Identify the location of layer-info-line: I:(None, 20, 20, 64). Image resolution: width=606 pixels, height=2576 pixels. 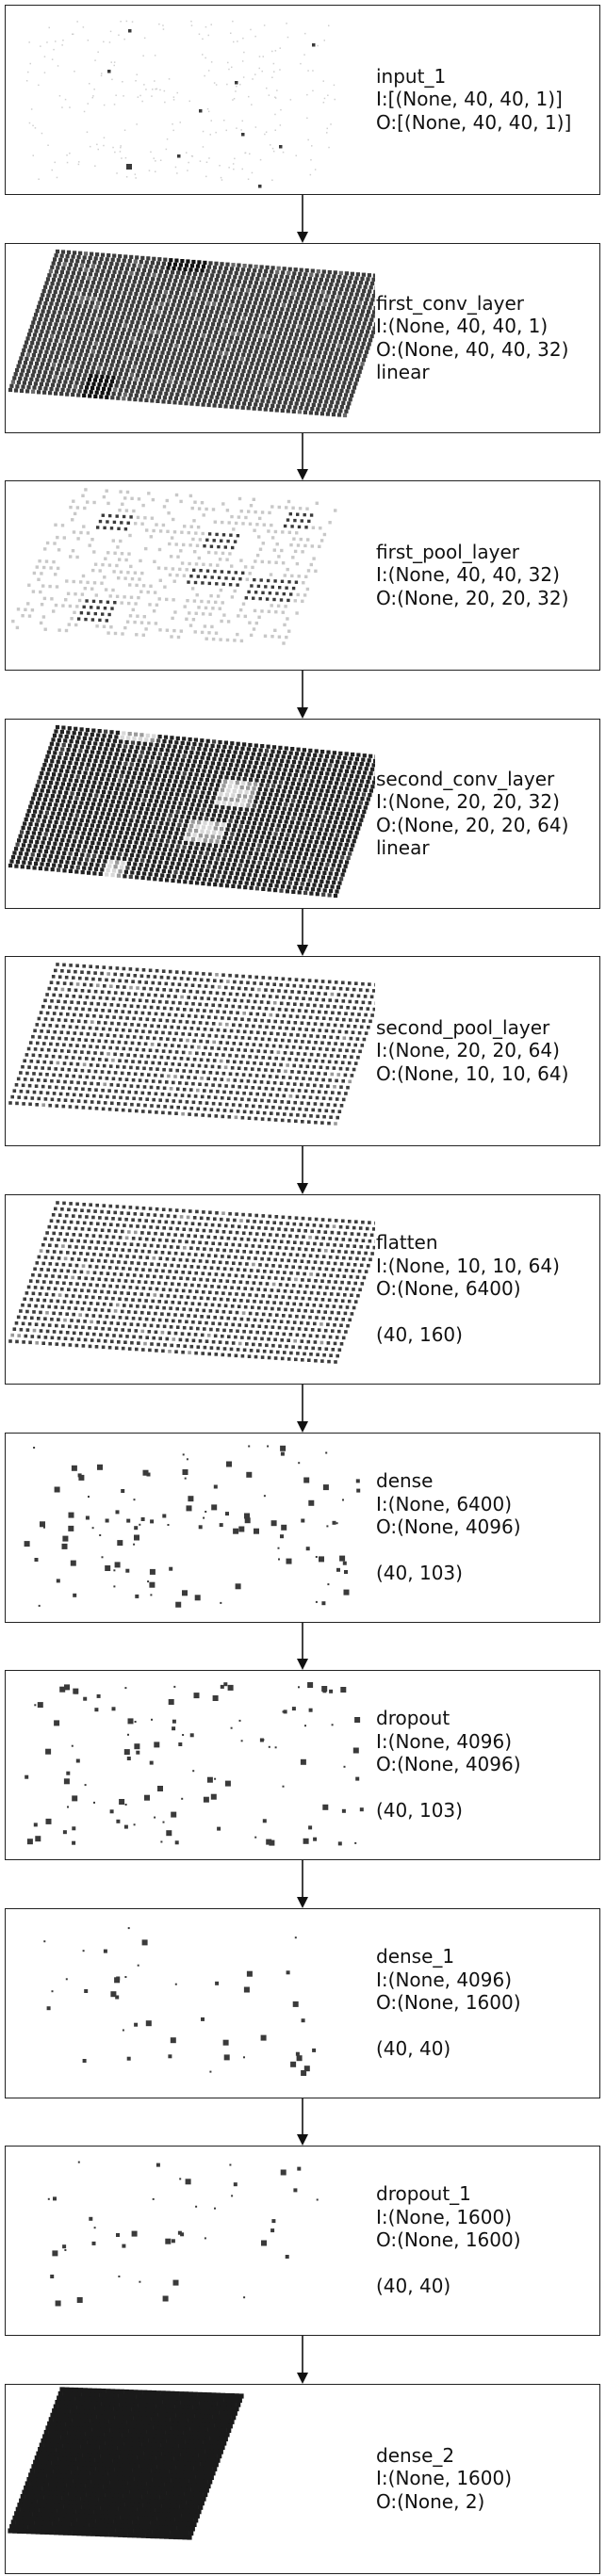
(468, 1050).